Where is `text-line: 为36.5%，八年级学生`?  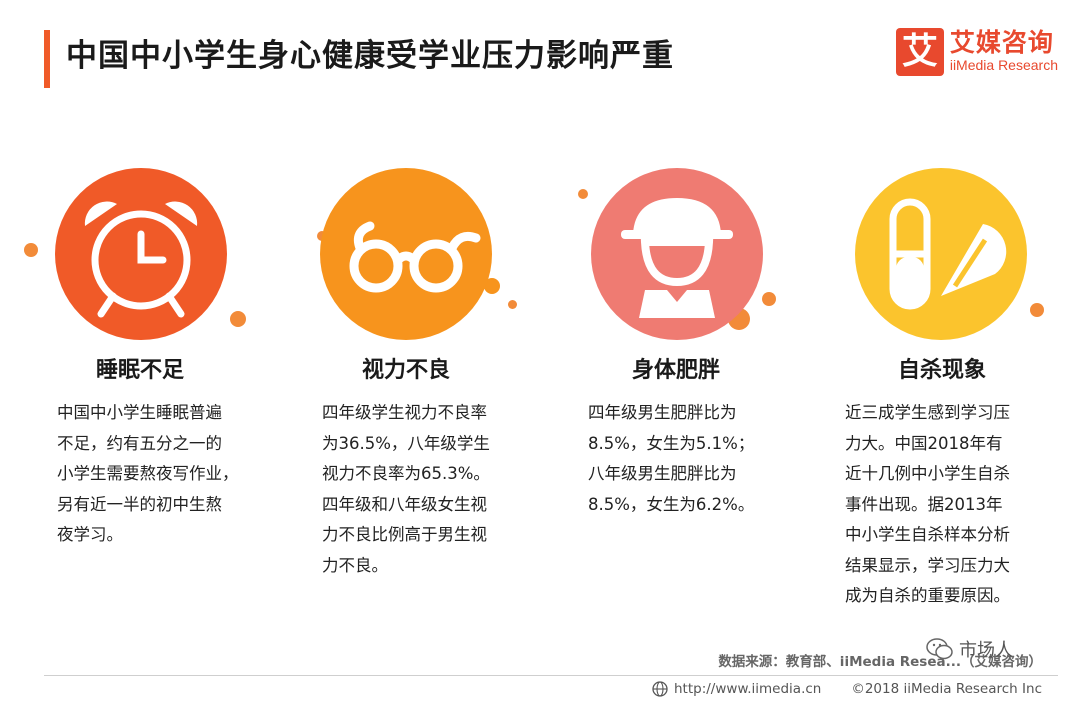 text-line: 为36.5%，八年级学生 is located at coordinates (406, 443).